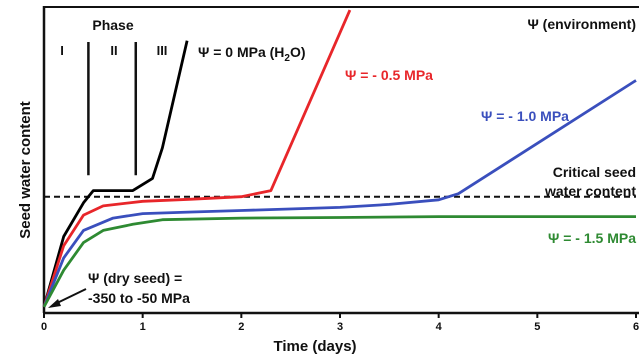  Describe the element at coordinates (590, 191) in the screenshot. I see `critical-label-line2: water content` at that location.